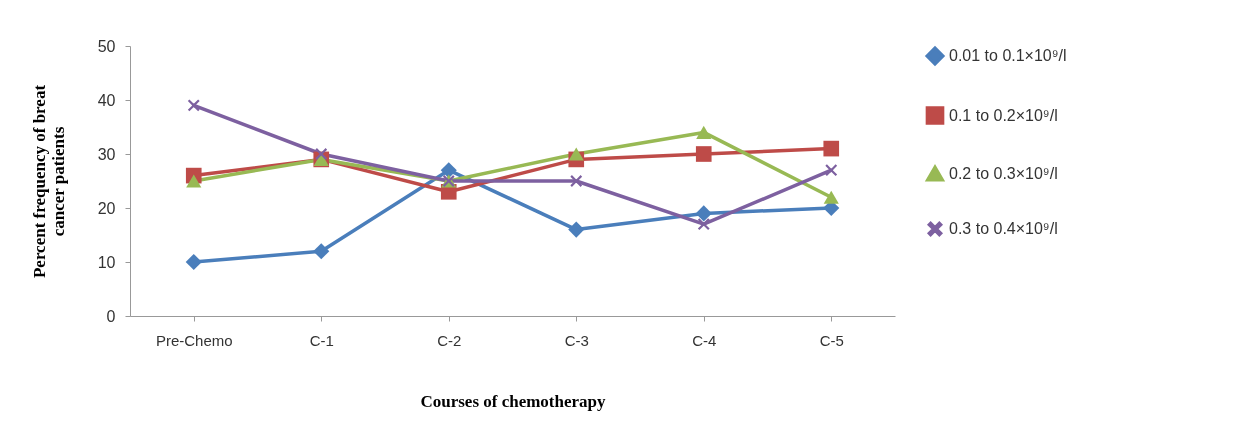  What do you see at coordinates (106, 208) in the screenshot?
I see `y-tick-label: 20` at bounding box center [106, 208].